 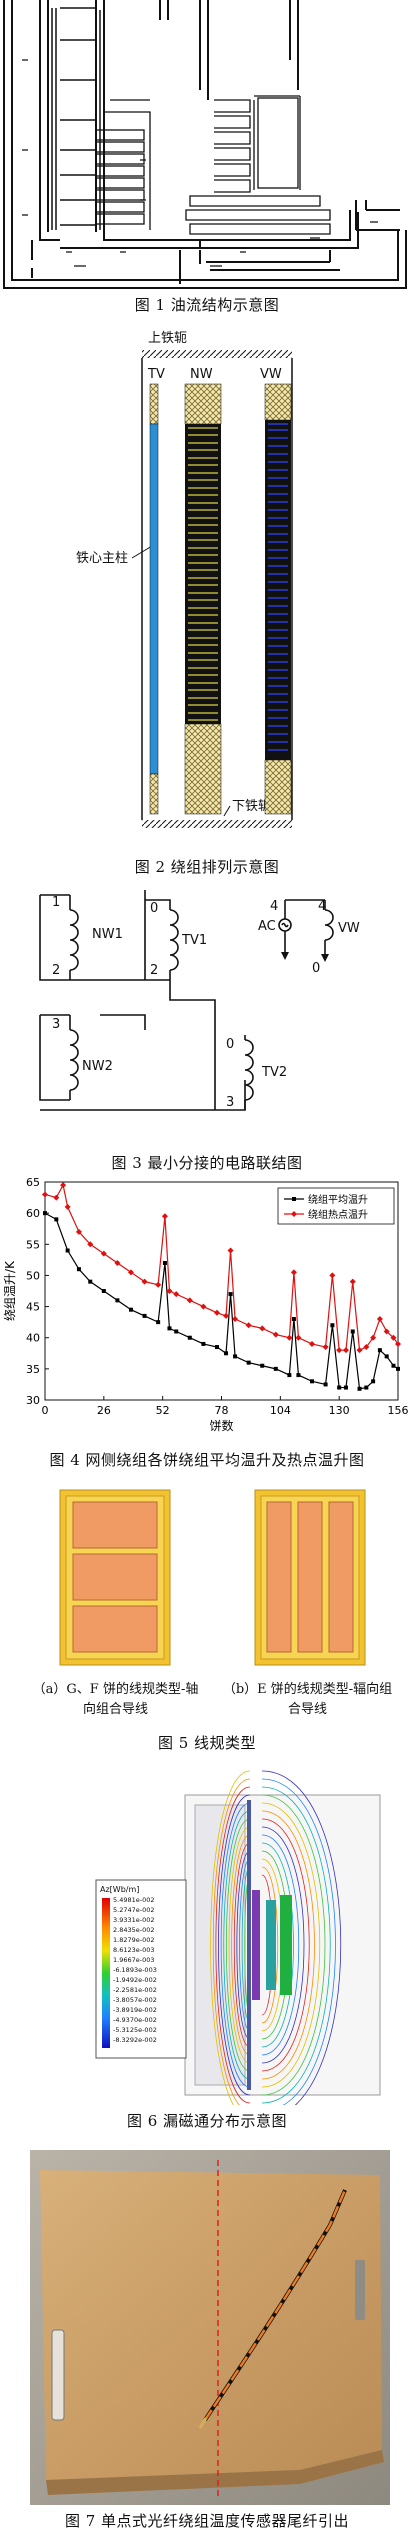 I want to click on x-tick-label: 156, so click(x=398, y=1410).